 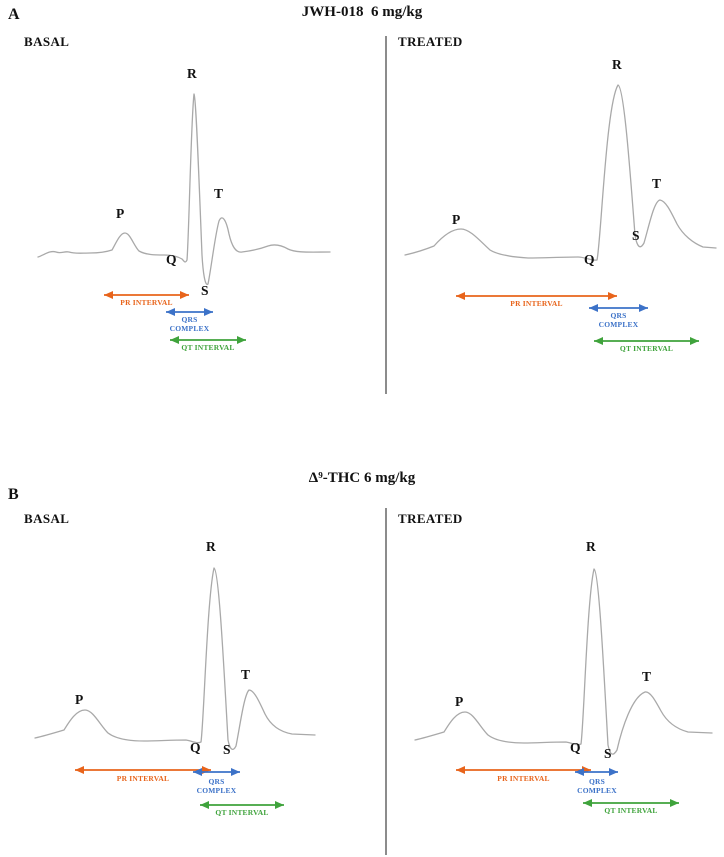 I want to click on wave-label-q-b-treated: Q, so click(x=575, y=747).